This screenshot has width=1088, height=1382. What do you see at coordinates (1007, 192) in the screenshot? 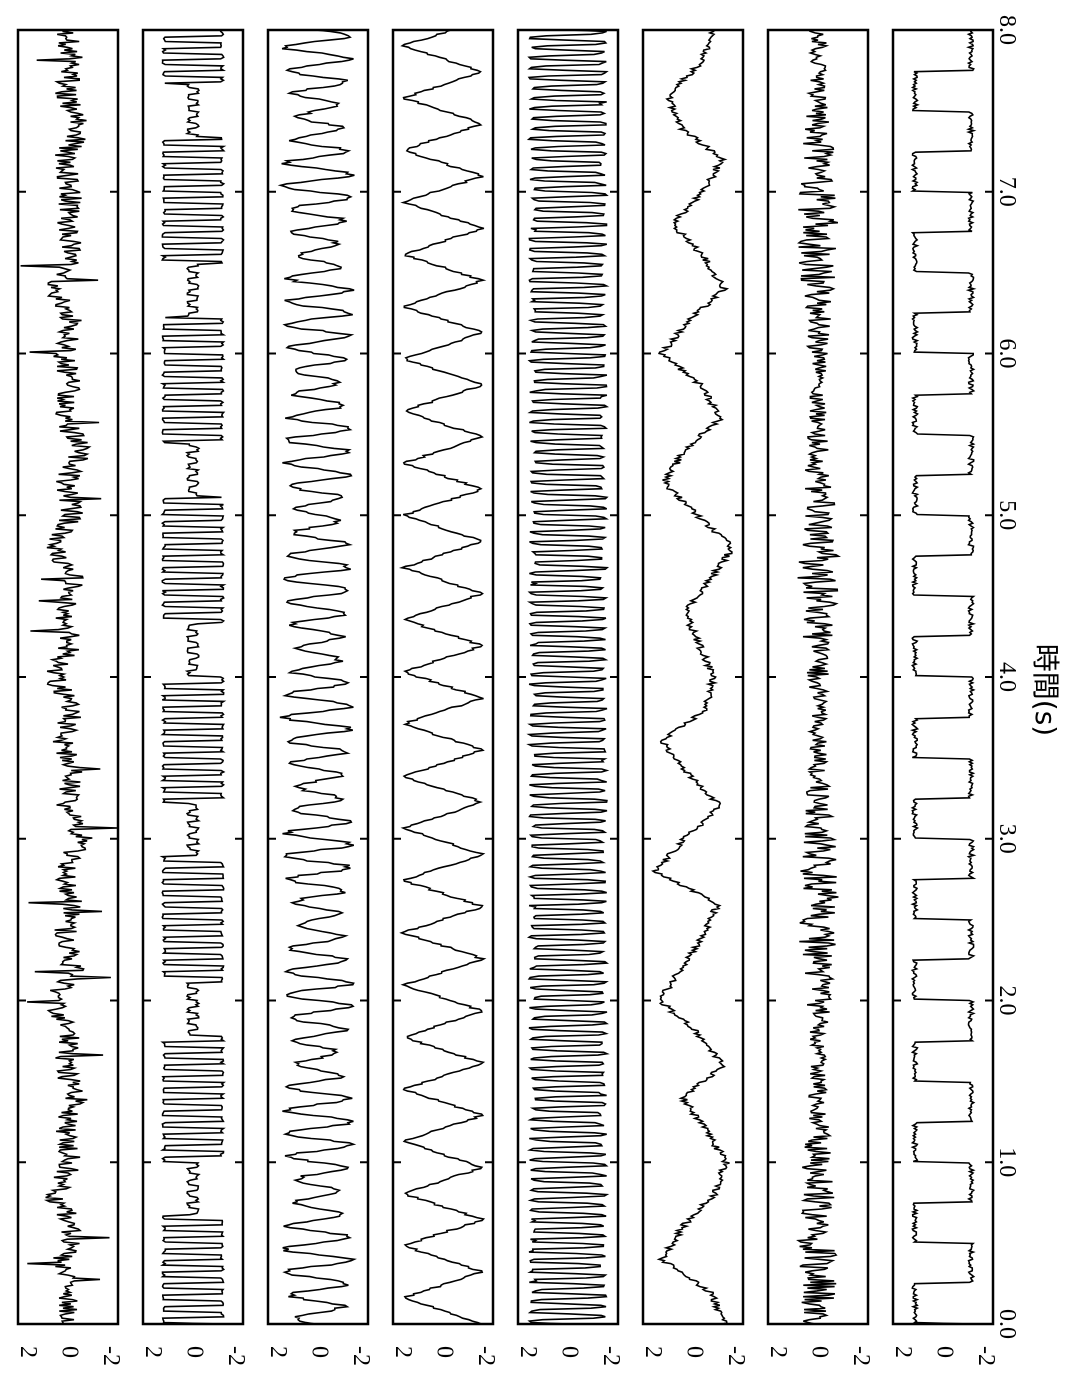
I see `x-tick-label: 7.0` at bounding box center [1007, 192].